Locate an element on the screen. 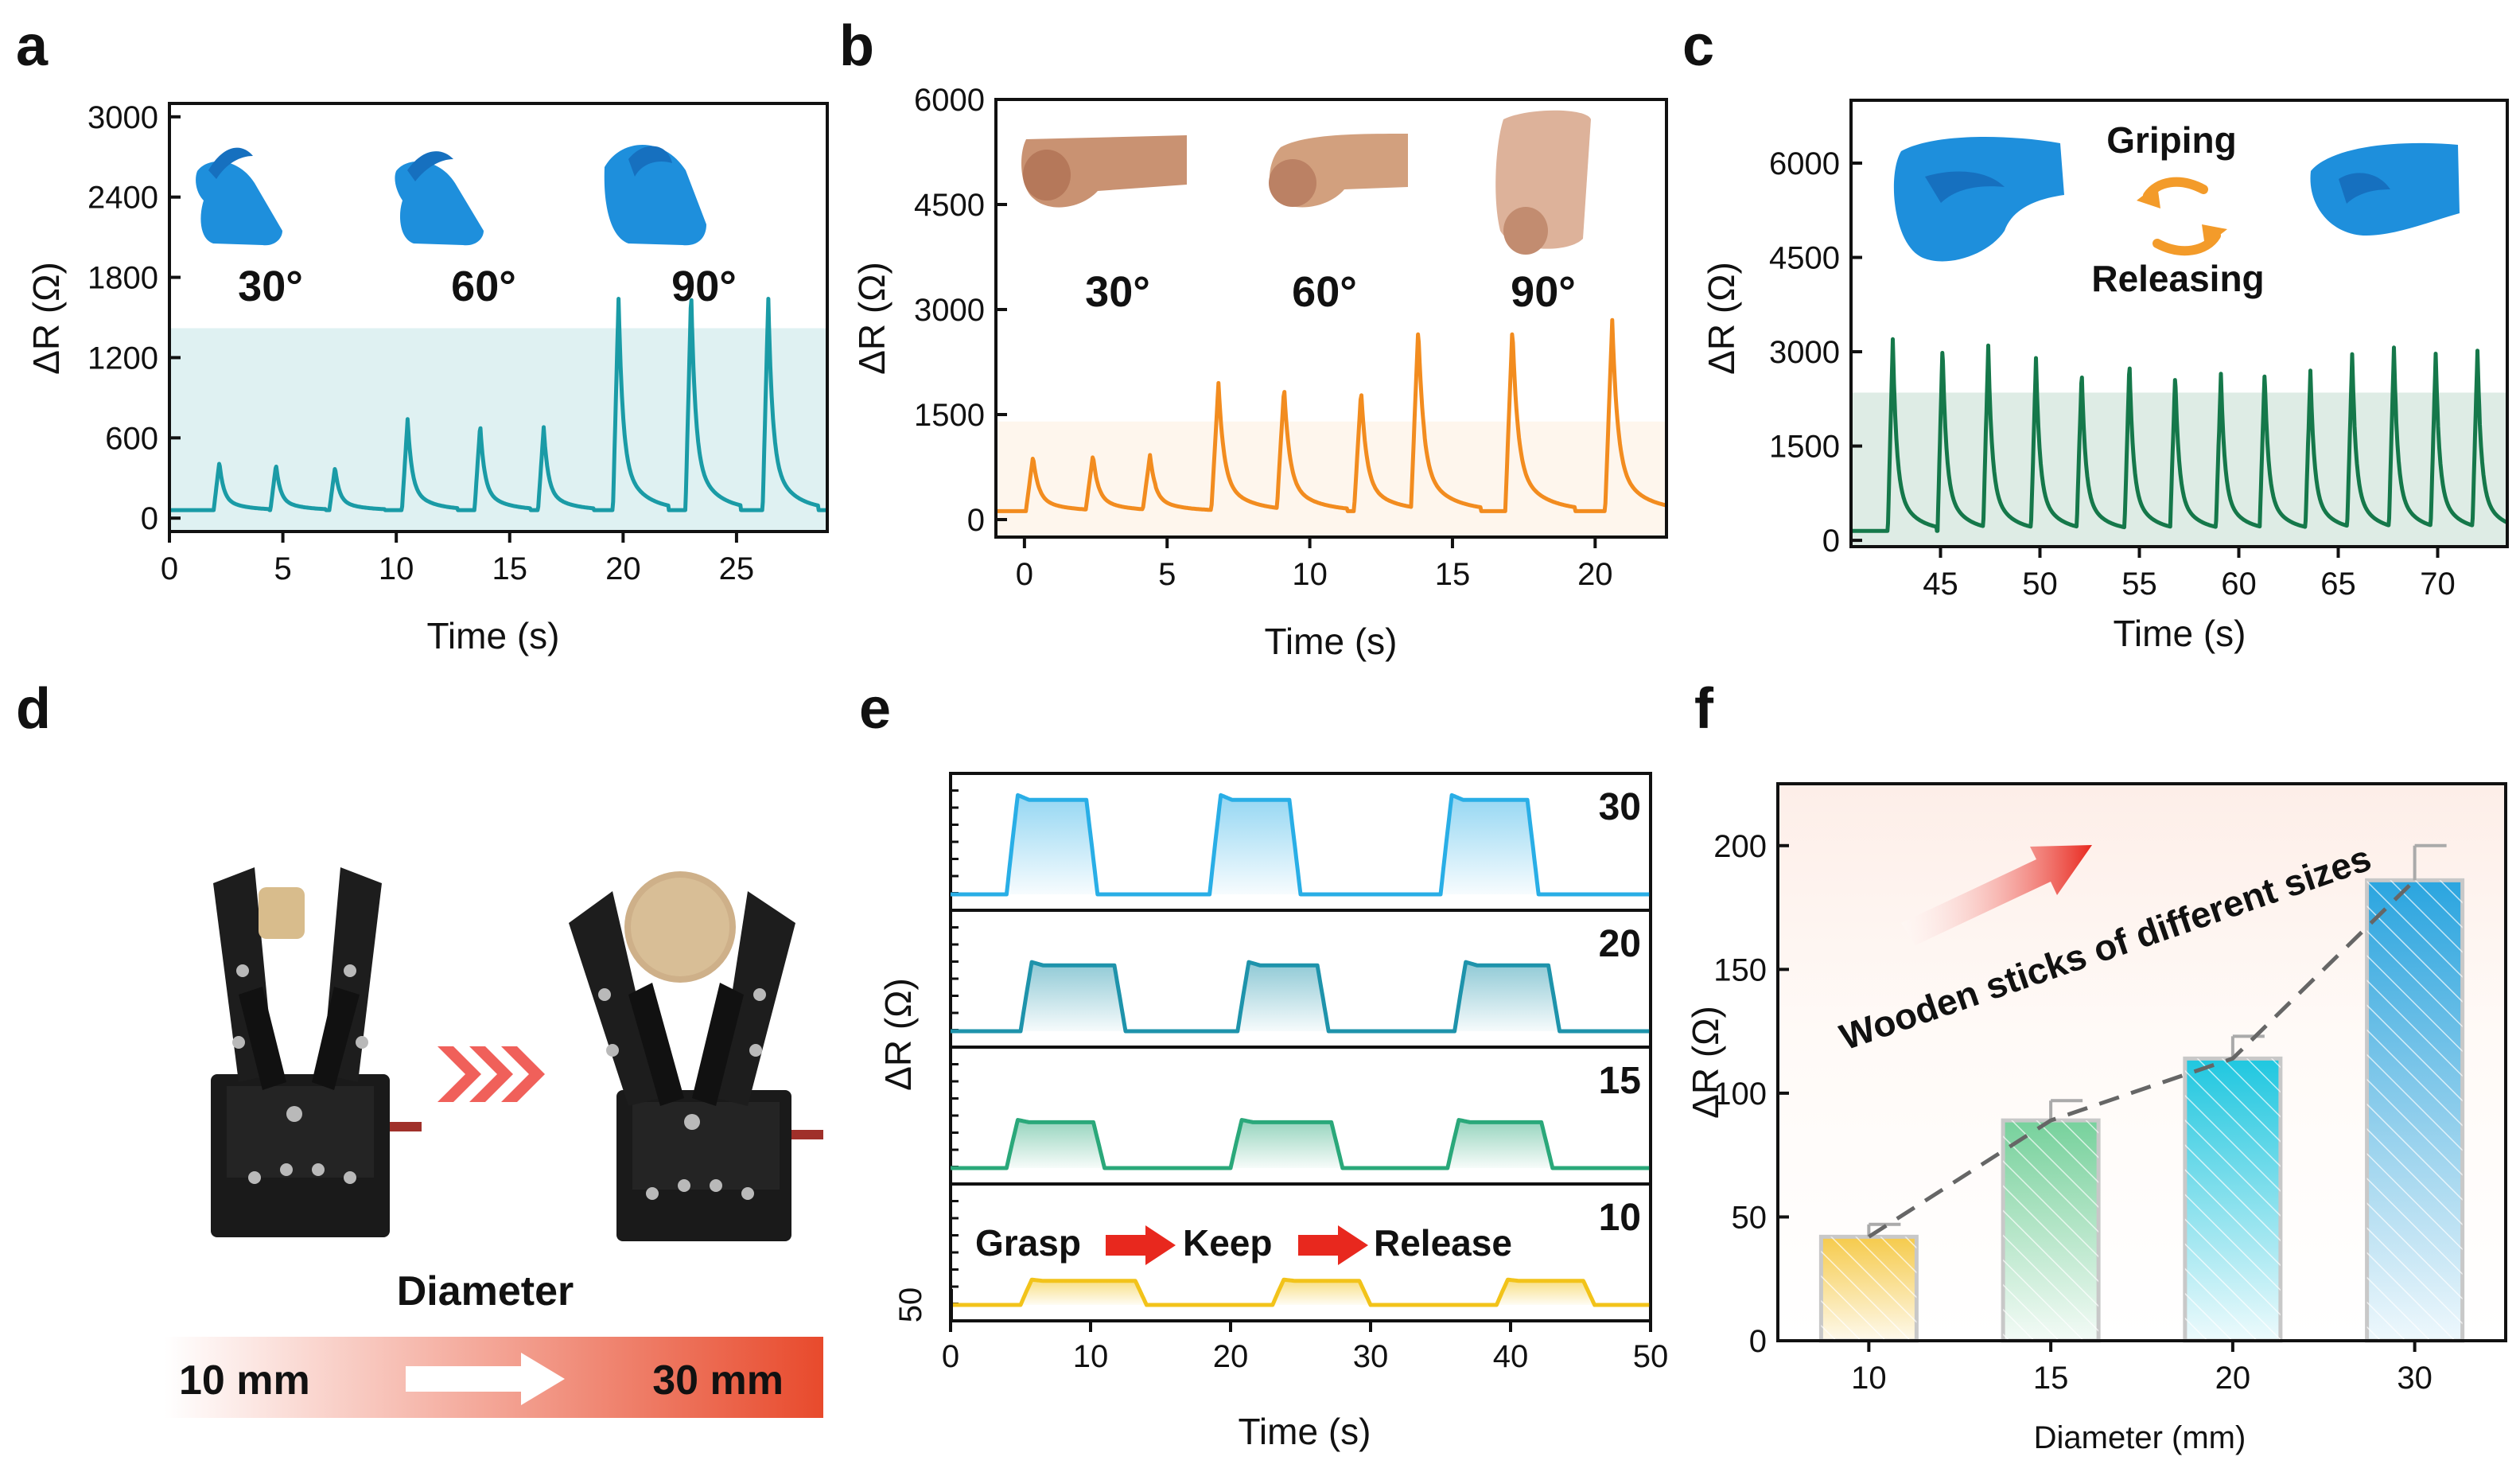 The width and height of the screenshot is (2520, 1476). y-axis-label-e: ΔR (Ω) is located at coordinates (898, 1034).